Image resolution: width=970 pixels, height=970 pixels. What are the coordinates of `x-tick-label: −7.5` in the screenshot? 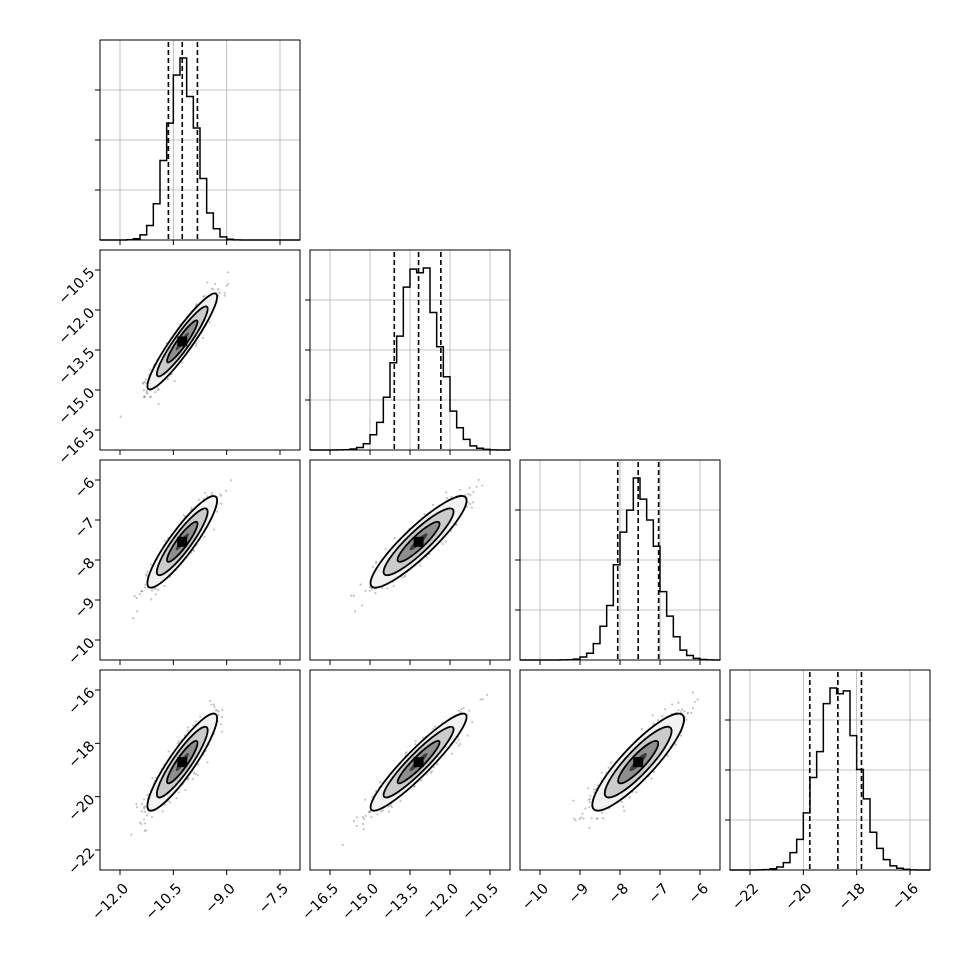 It's located at (274, 899).